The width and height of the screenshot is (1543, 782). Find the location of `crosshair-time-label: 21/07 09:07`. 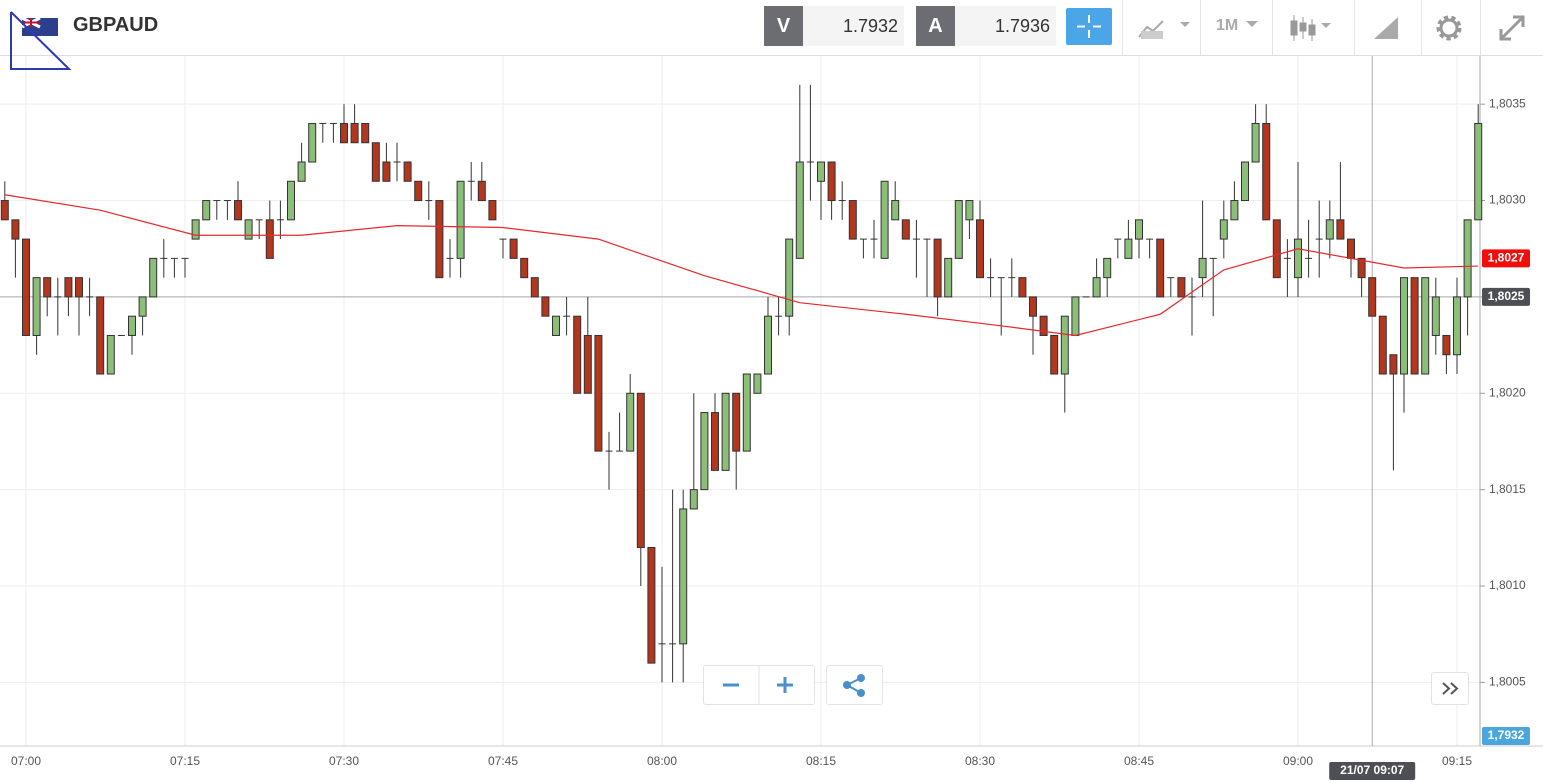

crosshair-time-label: 21/07 09:07 is located at coordinates (1372, 770).